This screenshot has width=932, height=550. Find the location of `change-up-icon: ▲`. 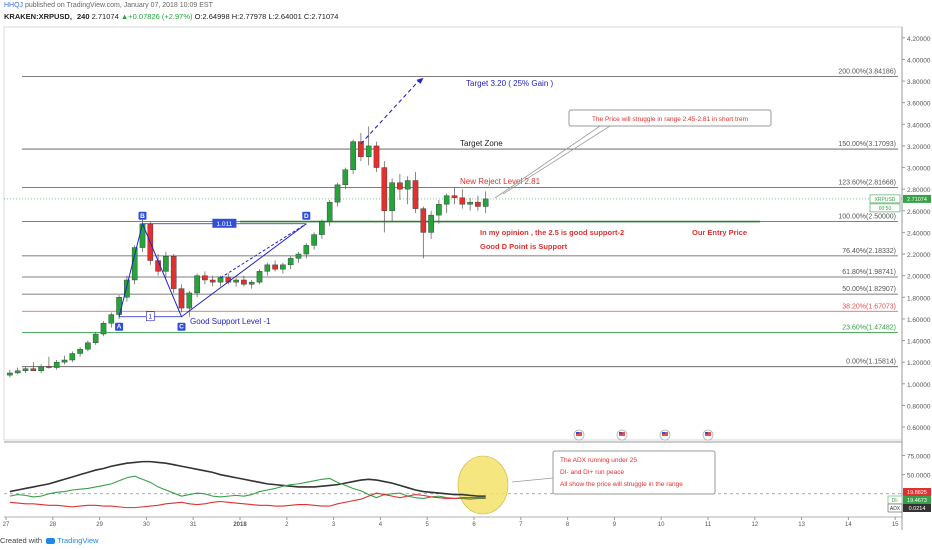

change-up-icon: ▲ is located at coordinates (124, 16).